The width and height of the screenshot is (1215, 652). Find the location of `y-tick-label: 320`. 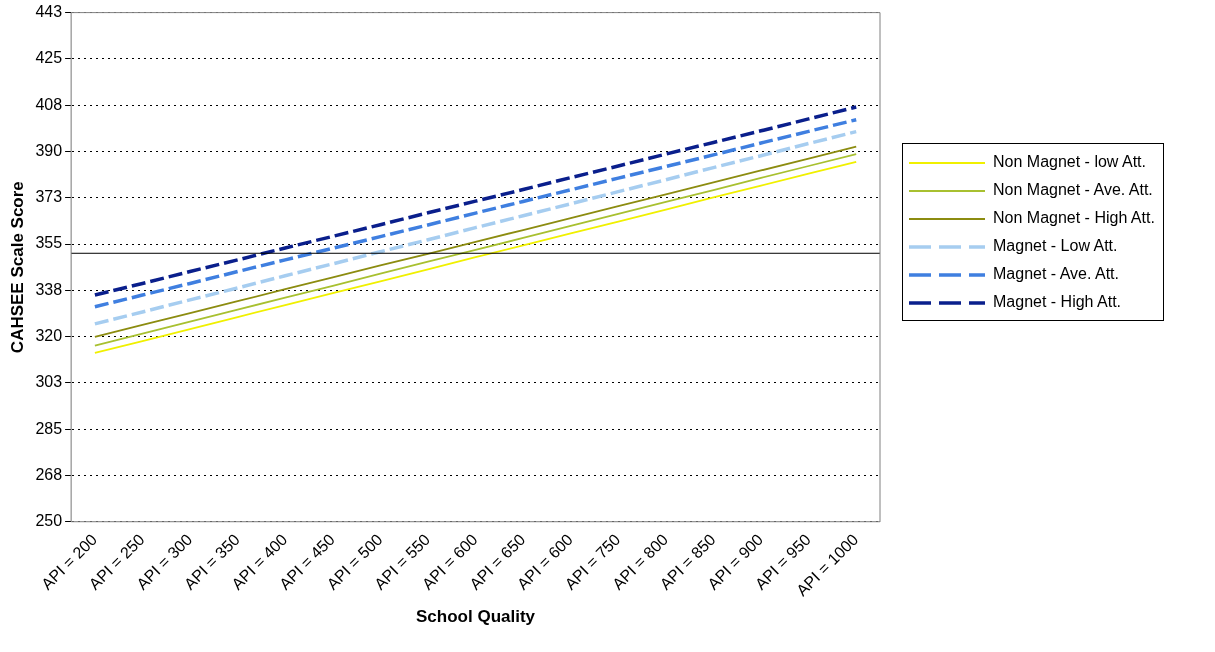

y-tick-label: 320 is located at coordinates (49, 335).